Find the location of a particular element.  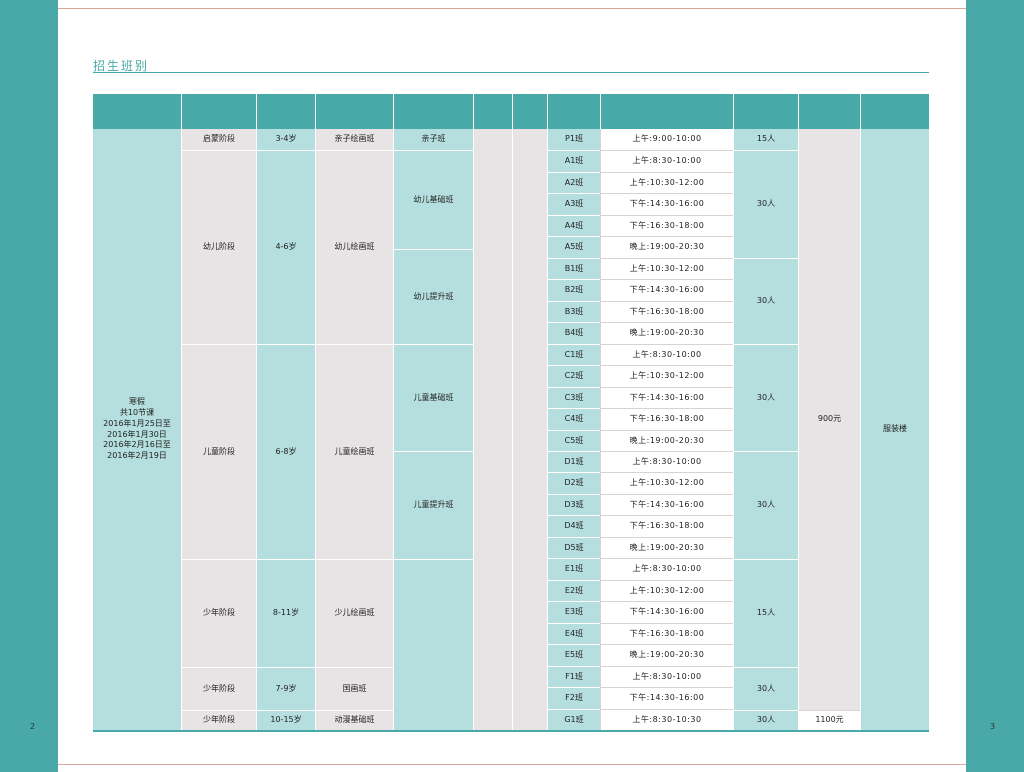

class-code-cell: A1班 is located at coordinates (573, 161).